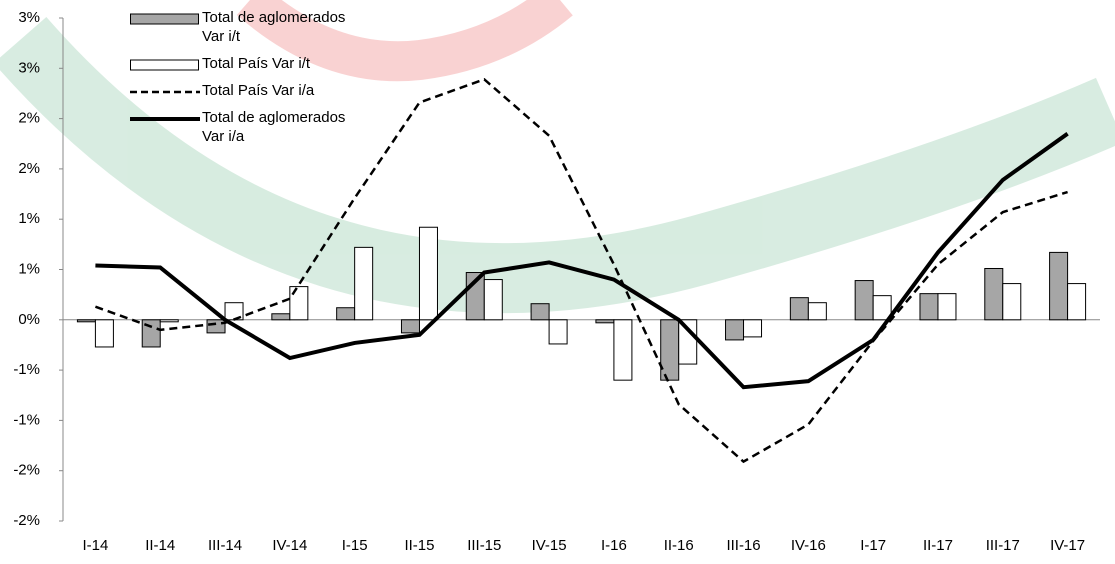  I want to click on x-tick-label: IV-14, so click(289, 545).